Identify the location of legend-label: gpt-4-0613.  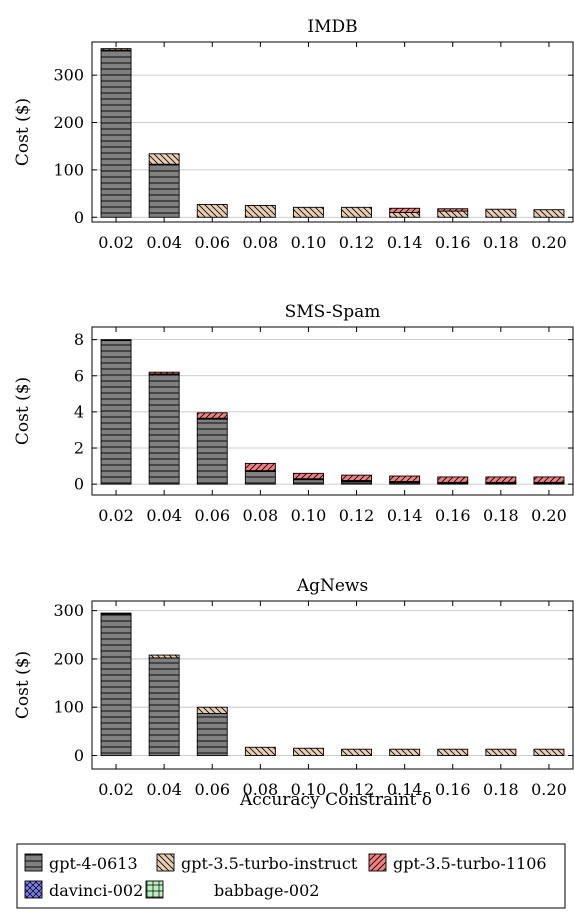
(93, 863).